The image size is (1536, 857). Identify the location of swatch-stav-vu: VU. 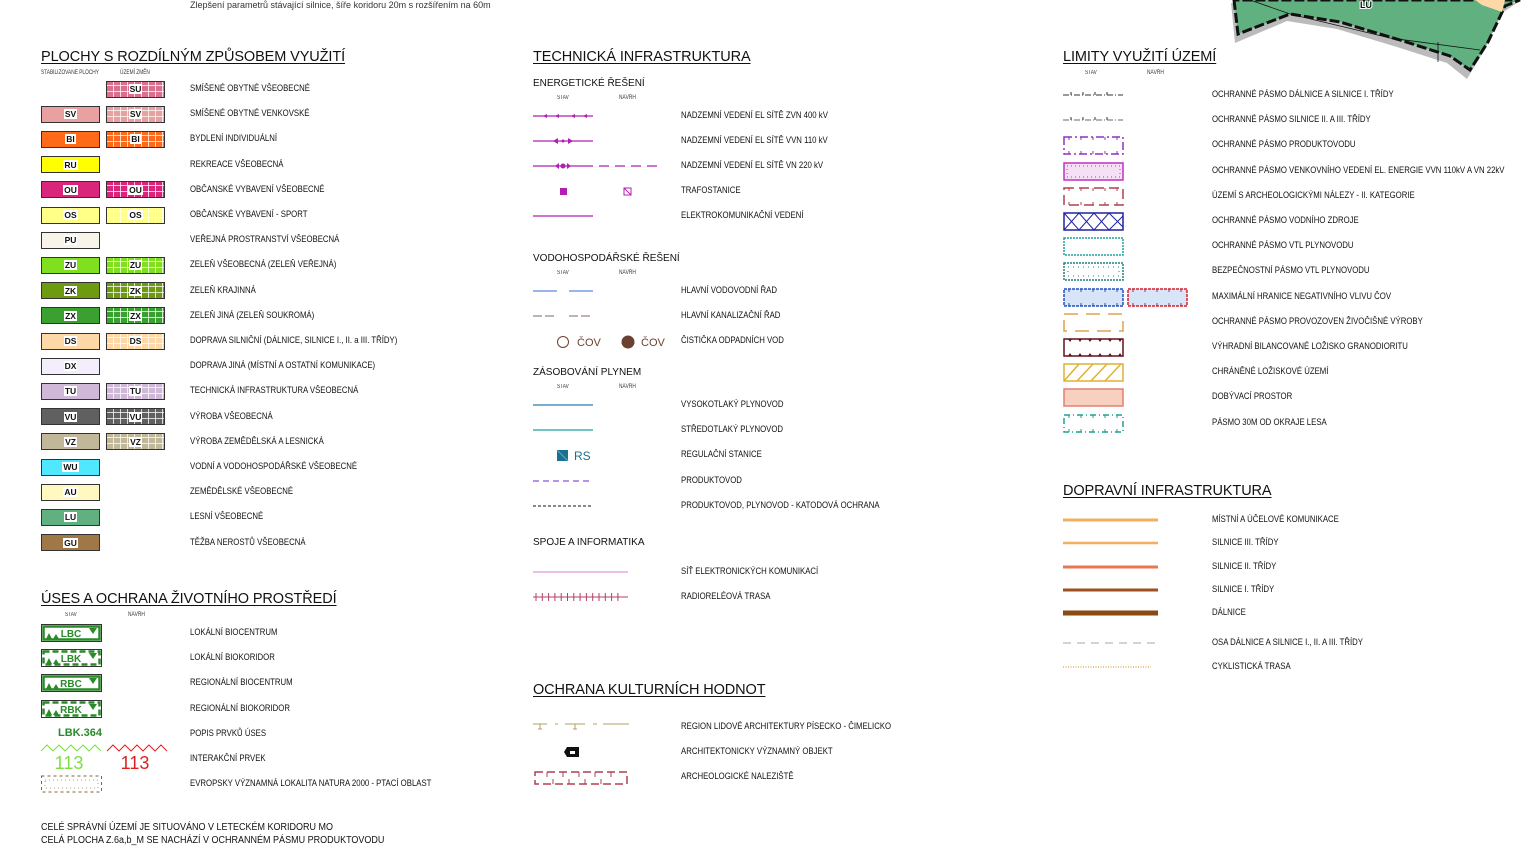
(70, 417).